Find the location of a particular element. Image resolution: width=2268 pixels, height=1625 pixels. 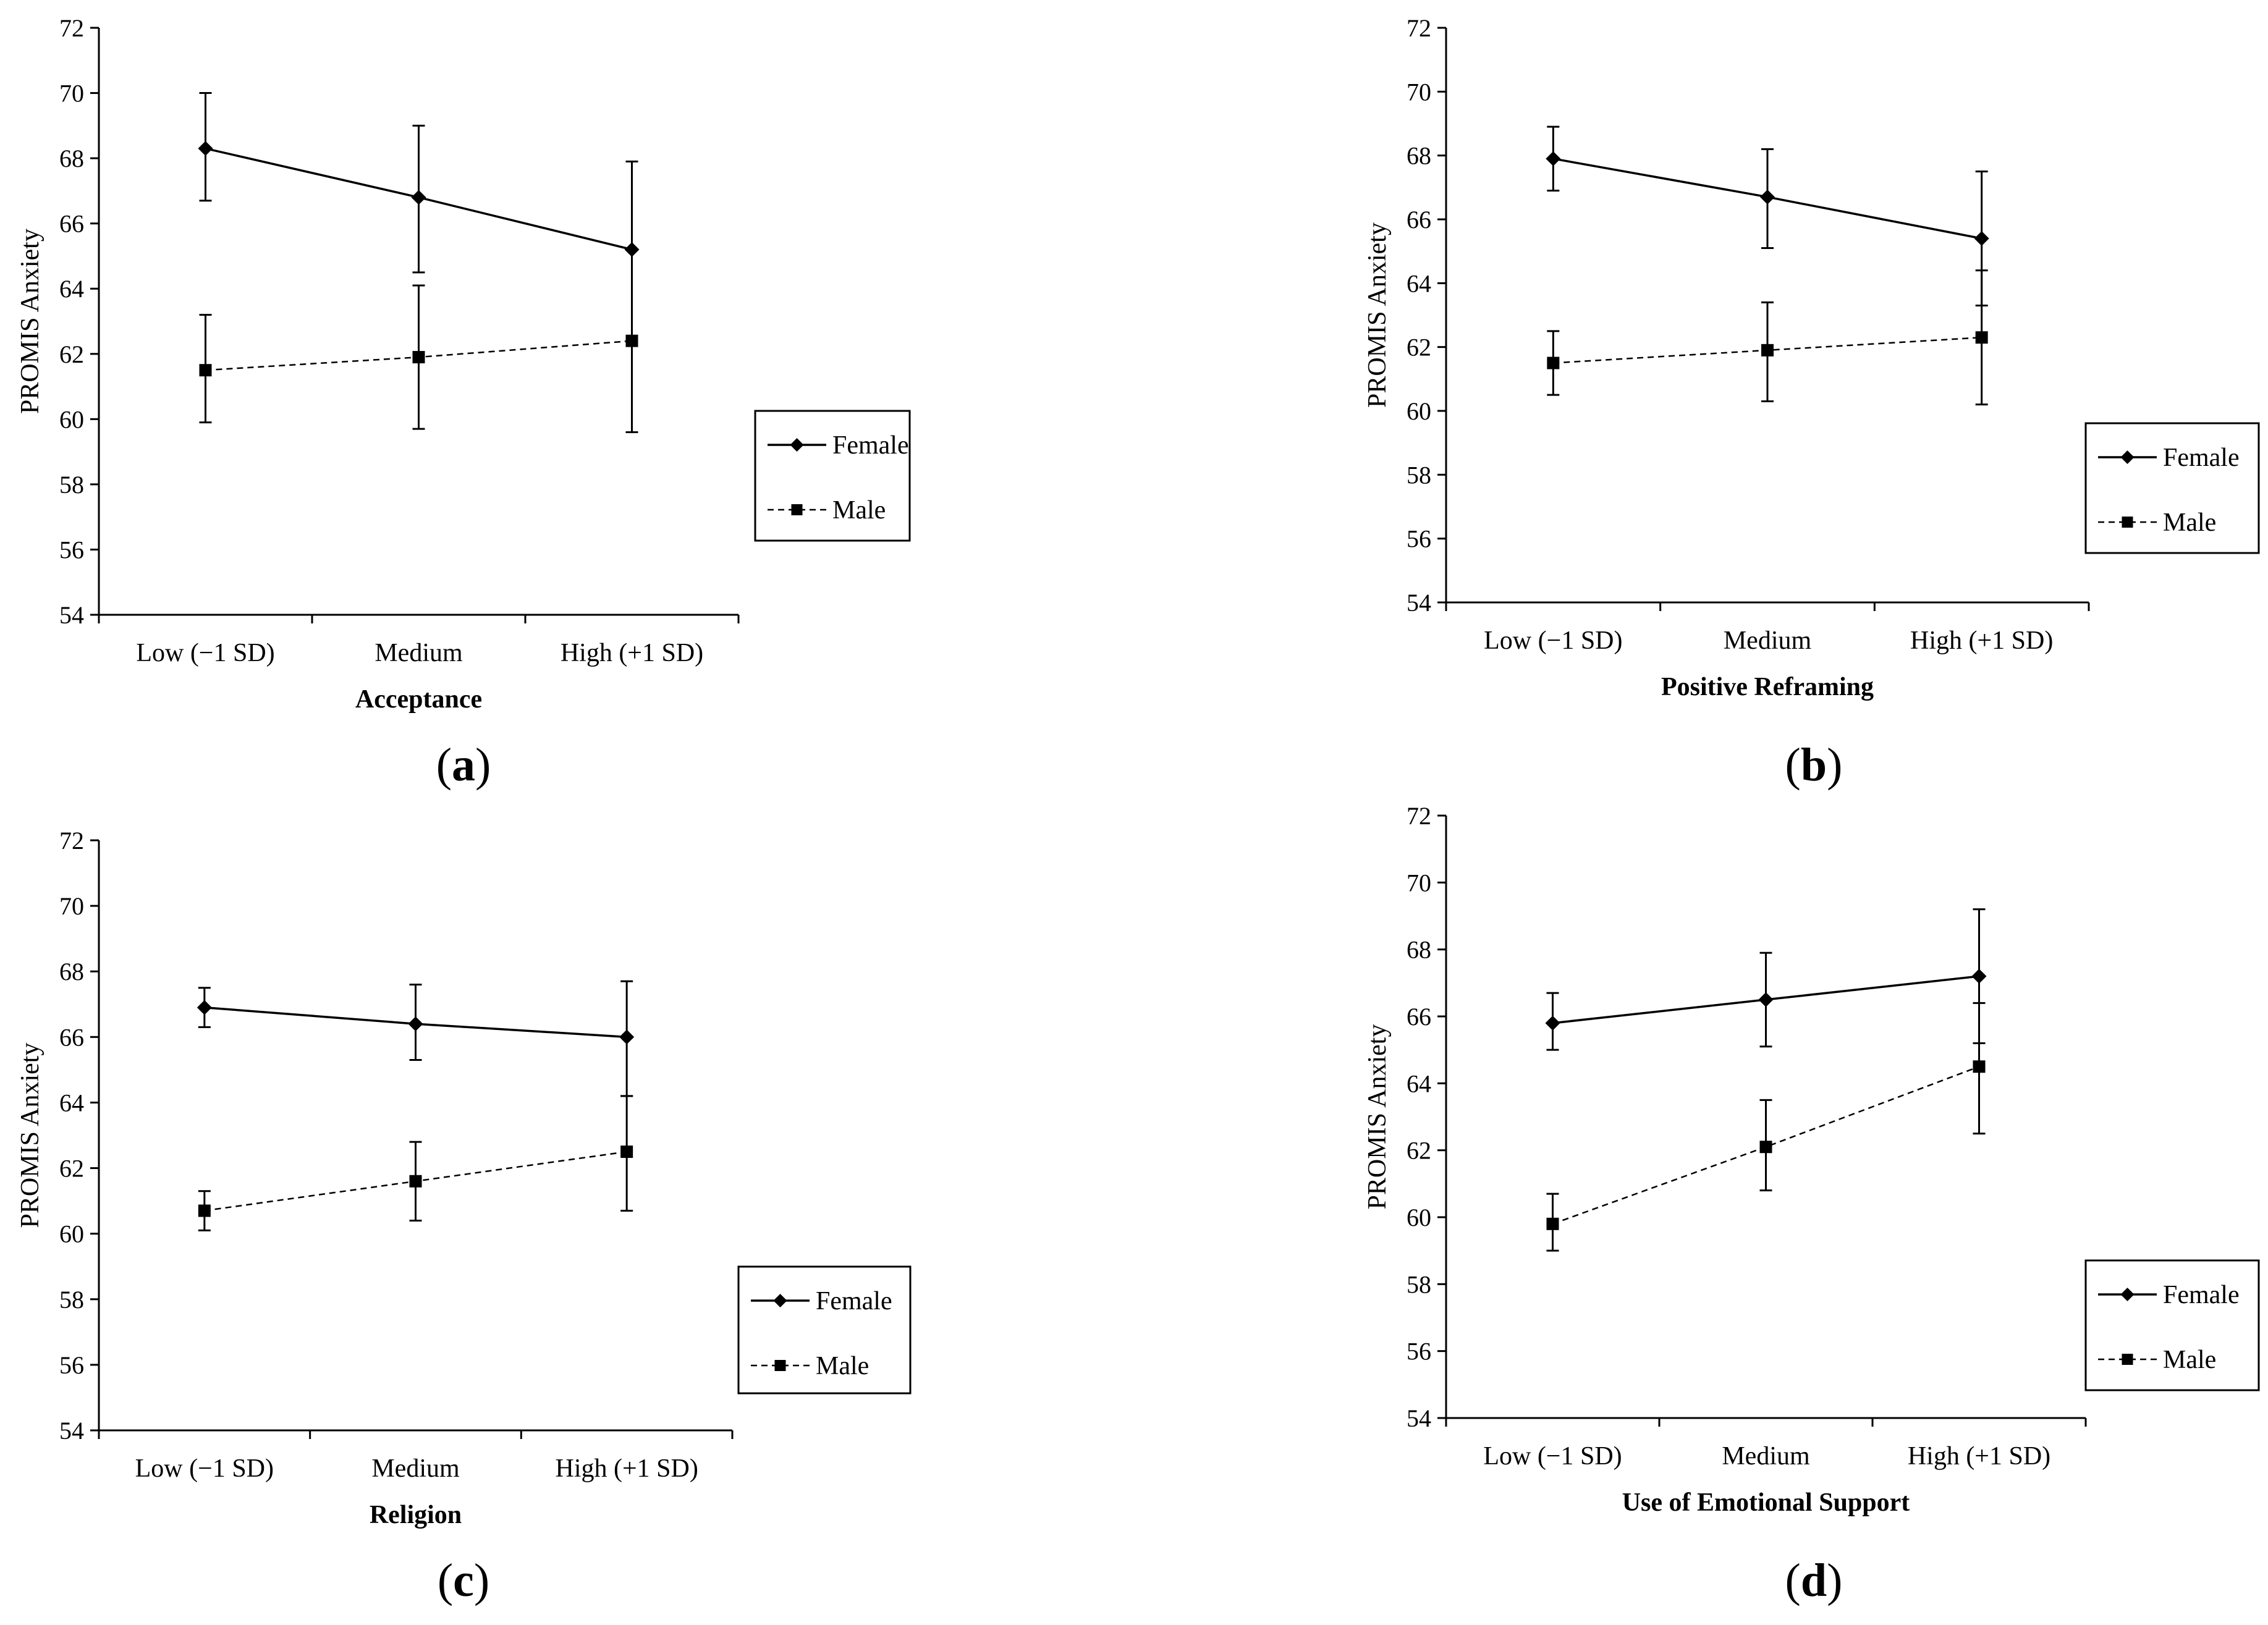

x-axis-title: Use of Emotional Support is located at coordinates (1766, 1502).